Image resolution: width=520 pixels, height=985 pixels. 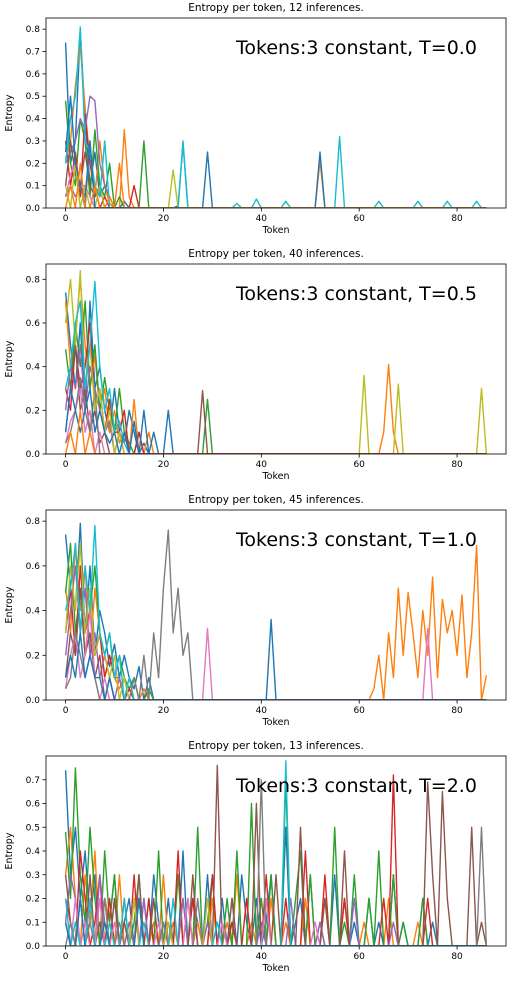 I want to click on chart-title: Entropy per token, 40 inferences., so click(x=276, y=254).